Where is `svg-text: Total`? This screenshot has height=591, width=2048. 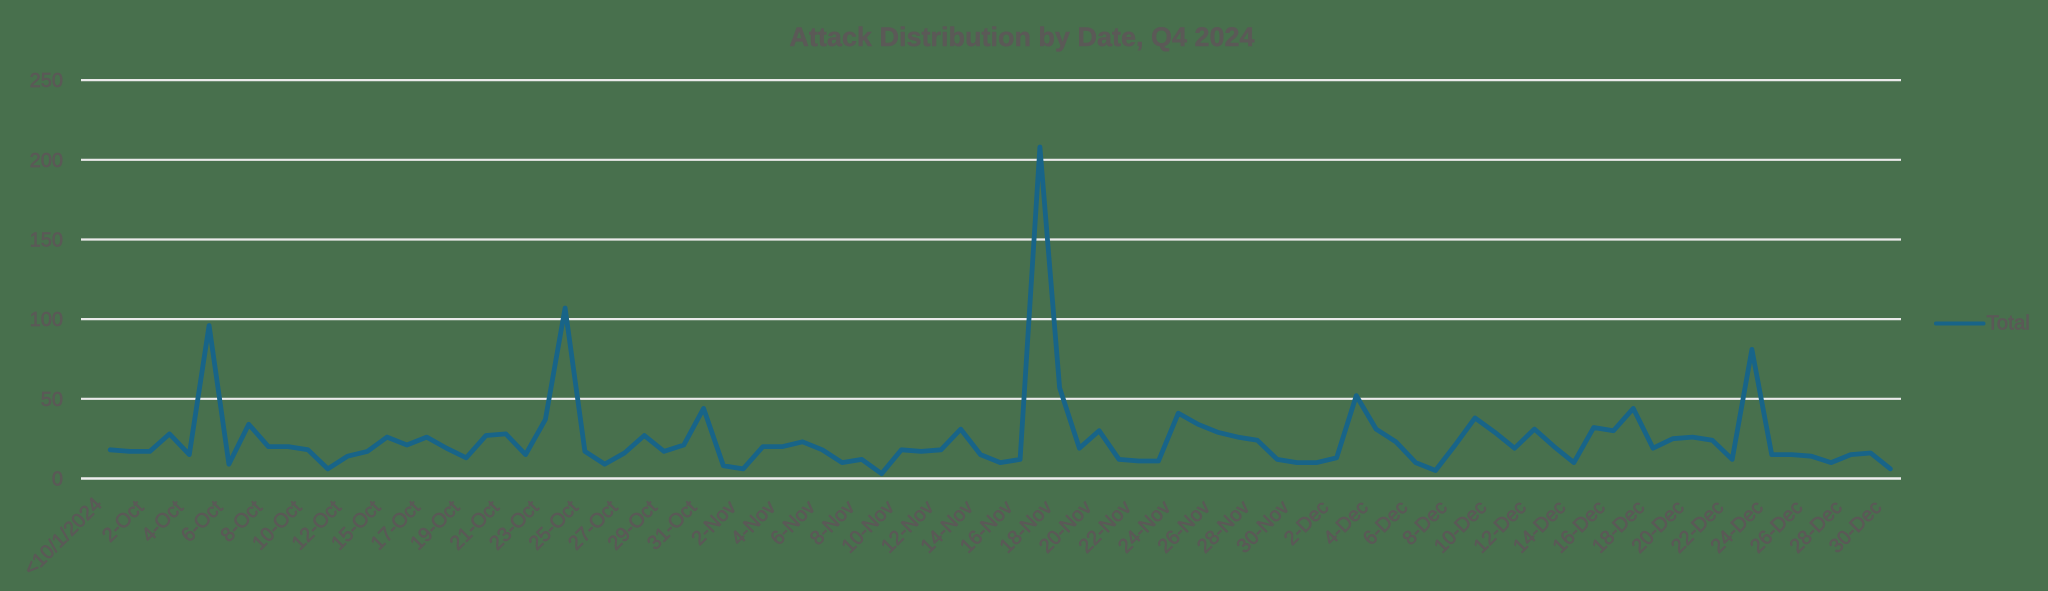 svg-text: Total is located at coordinates (2008, 323).